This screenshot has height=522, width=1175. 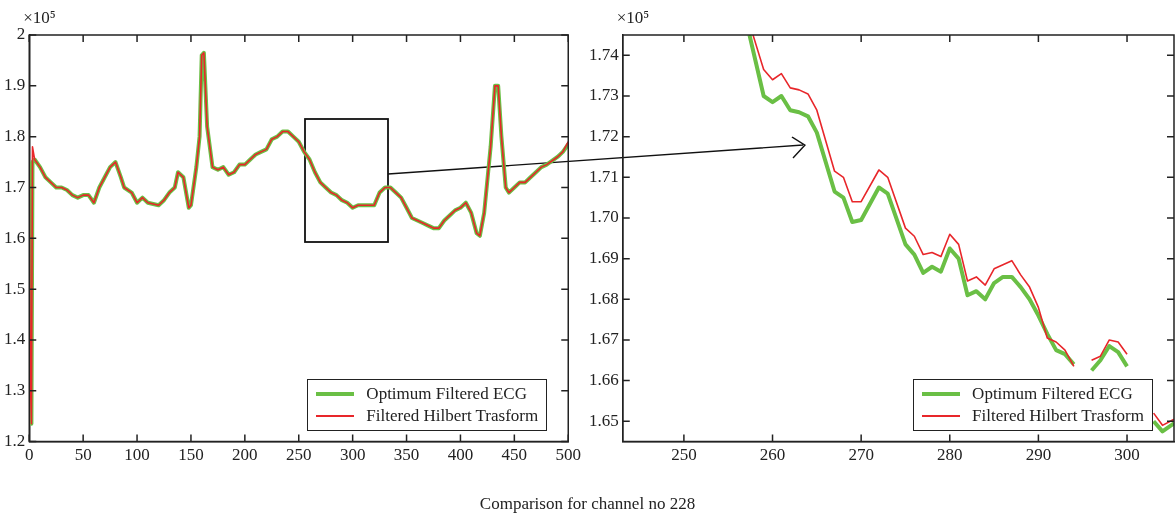 What do you see at coordinates (604, 176) in the screenshot?
I see `y-tick-label: 1.71` at bounding box center [604, 176].